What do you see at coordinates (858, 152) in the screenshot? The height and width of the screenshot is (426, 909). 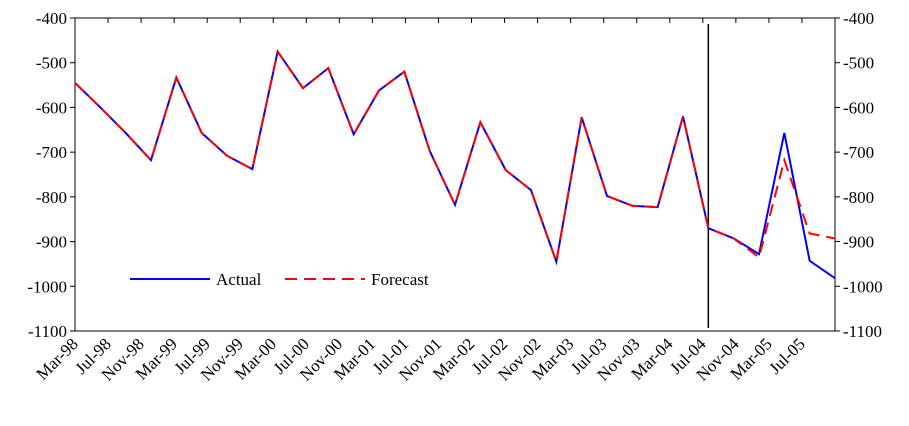 I see `y2-tick-label: -700` at bounding box center [858, 152].